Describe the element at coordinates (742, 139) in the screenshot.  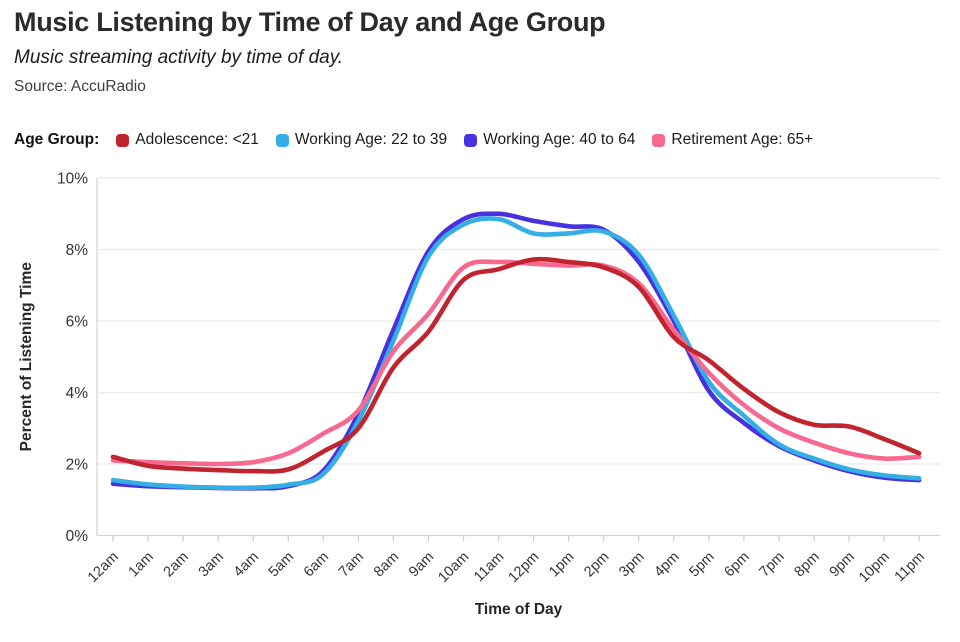
I see `legend-label: Retirement Age: 65+` at that location.